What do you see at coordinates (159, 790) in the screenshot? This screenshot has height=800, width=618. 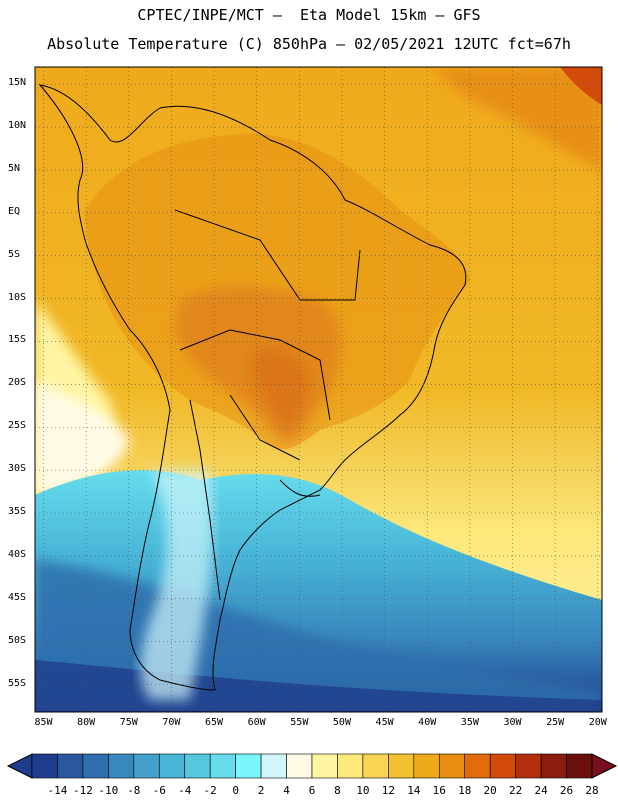 I see `colorbar-label: -6` at bounding box center [159, 790].